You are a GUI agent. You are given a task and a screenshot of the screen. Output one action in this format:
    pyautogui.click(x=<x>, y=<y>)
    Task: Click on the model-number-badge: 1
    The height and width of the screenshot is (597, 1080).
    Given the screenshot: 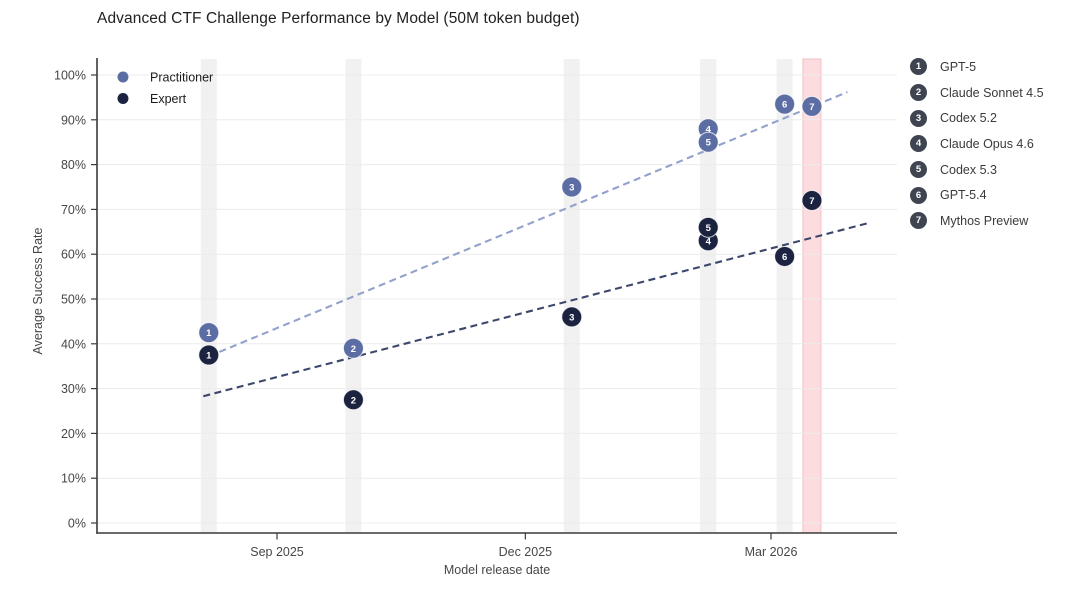 What is the action you would take?
    pyautogui.click(x=918, y=67)
    